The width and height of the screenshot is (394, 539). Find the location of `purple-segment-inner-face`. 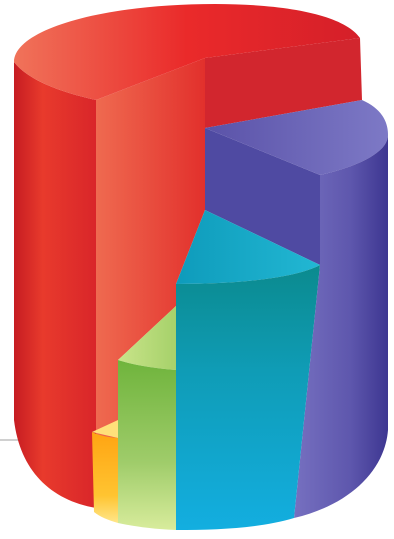

purple-segment-inner-face is located at coordinates (262, 196).